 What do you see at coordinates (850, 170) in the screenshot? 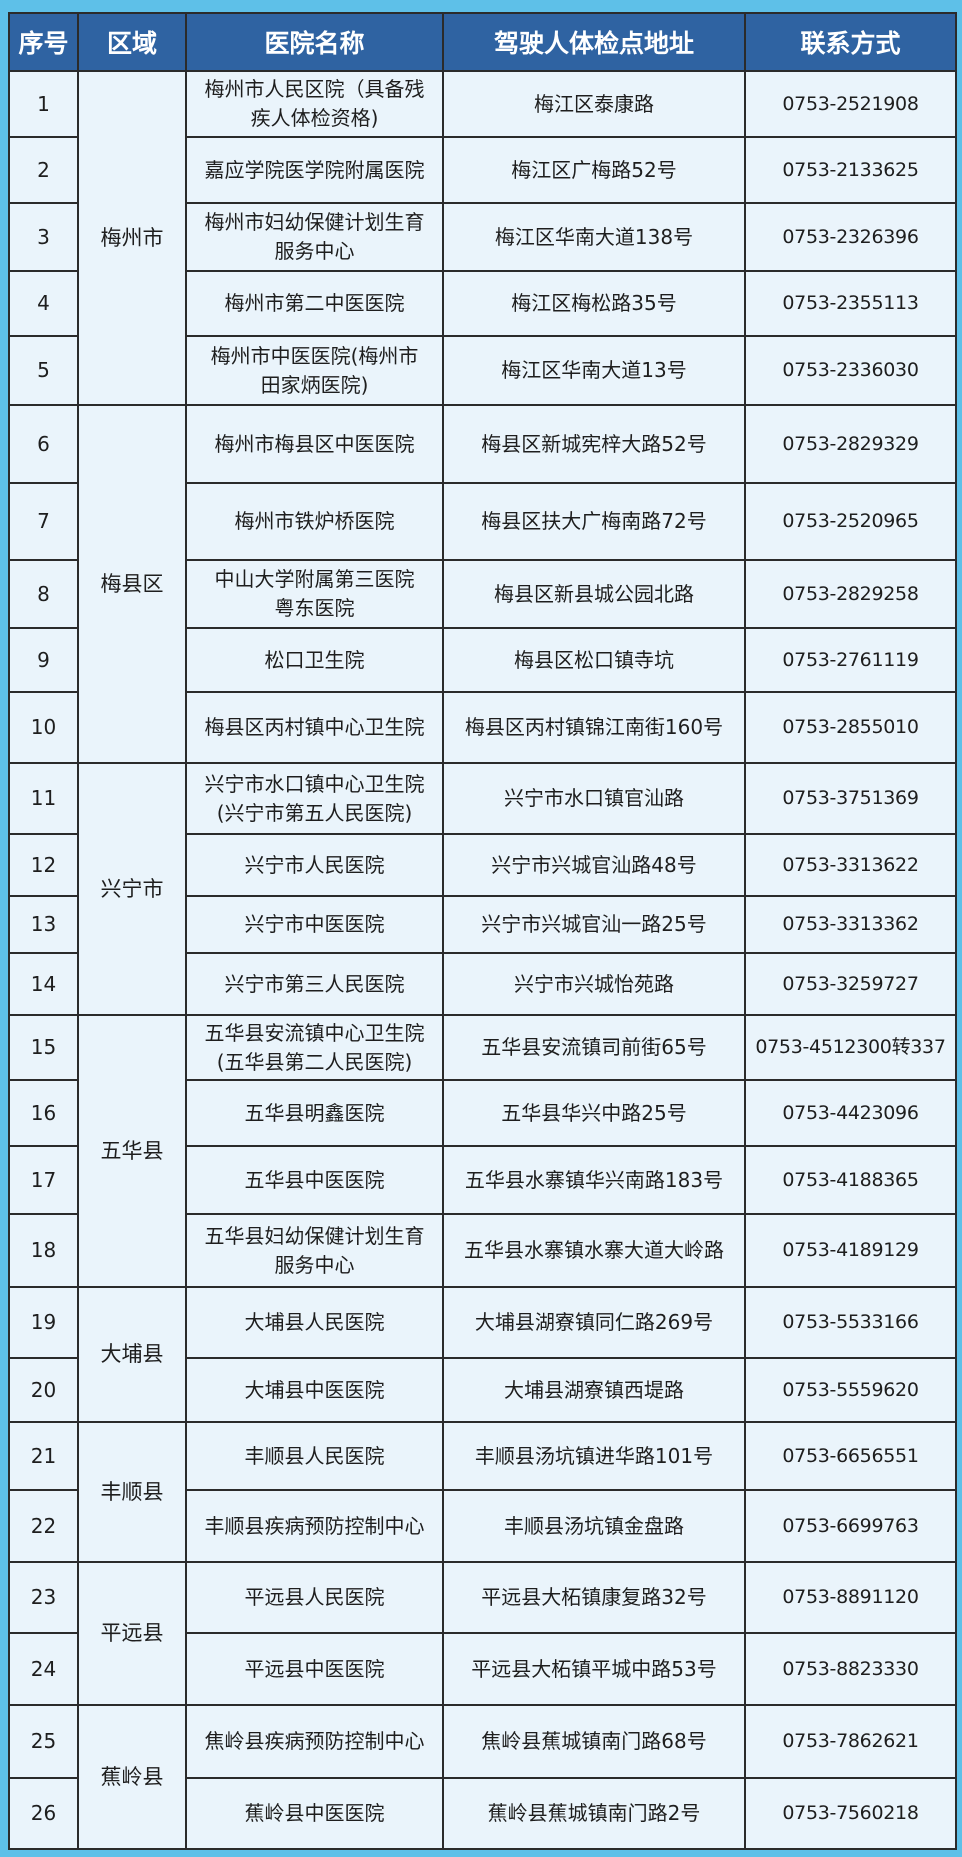
I see `contact-phone: 0753-2133625` at bounding box center [850, 170].